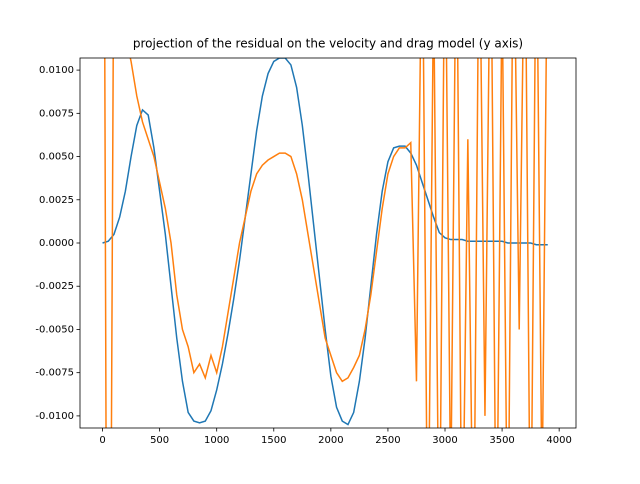 This screenshot has height=484, width=640. I want to click on x-tick-label: 3500, so click(501, 440).